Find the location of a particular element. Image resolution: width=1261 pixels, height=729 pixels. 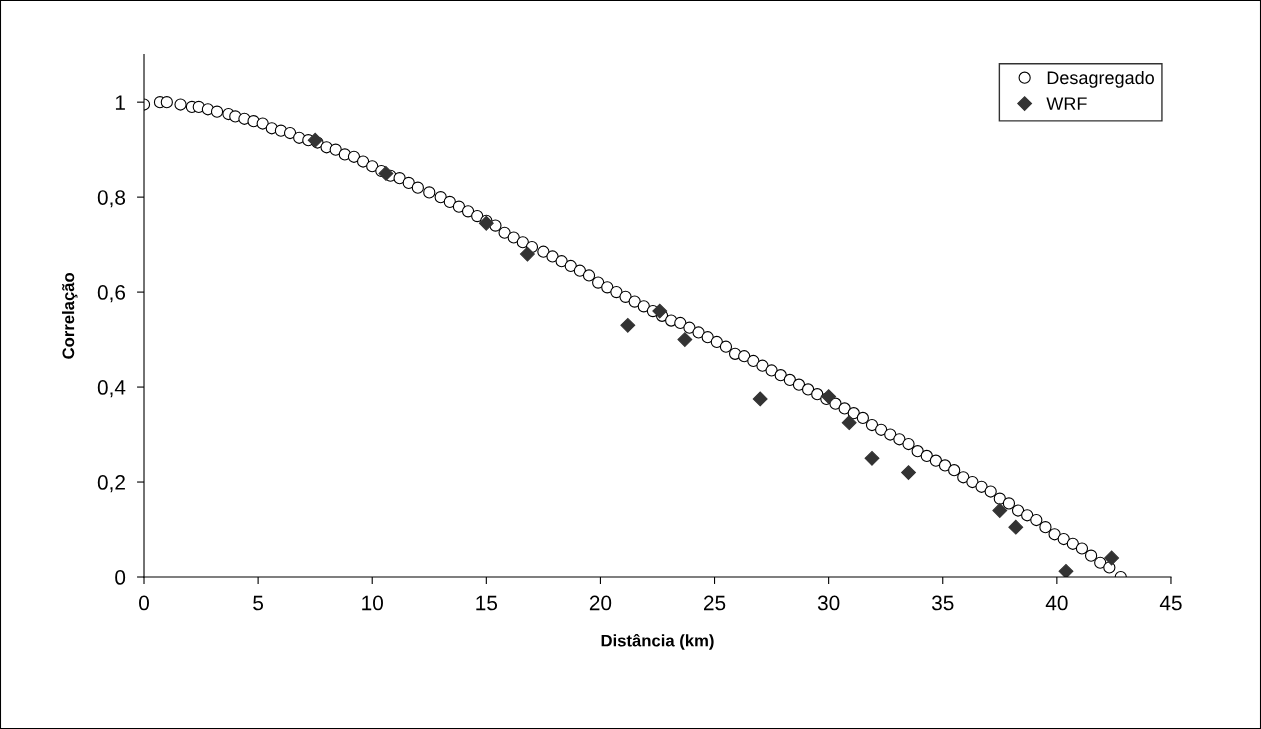

x-tick-label: 40 is located at coordinates (1056, 603).